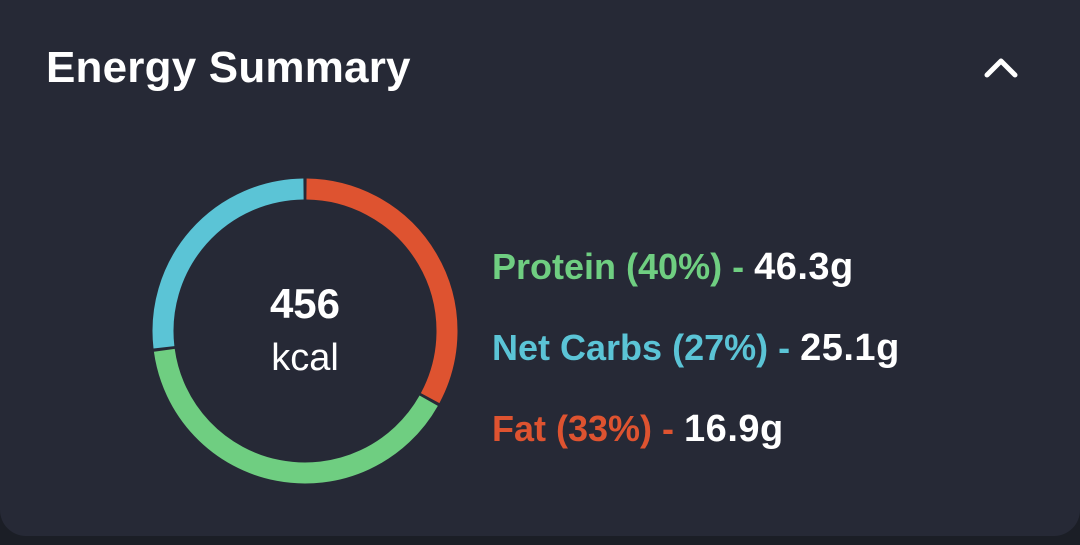 The height and width of the screenshot is (545, 1080). Describe the element at coordinates (295, 416) in the screenshot. I see `donut-segment-protein` at that location.